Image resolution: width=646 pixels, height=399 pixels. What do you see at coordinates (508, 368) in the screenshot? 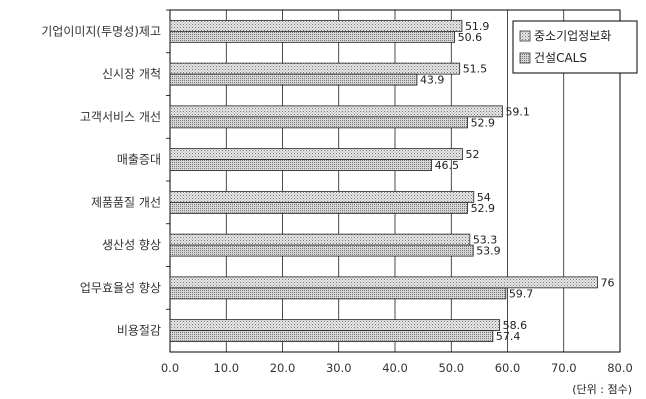
I see `x-tick-label: 60.0` at bounding box center [508, 368].